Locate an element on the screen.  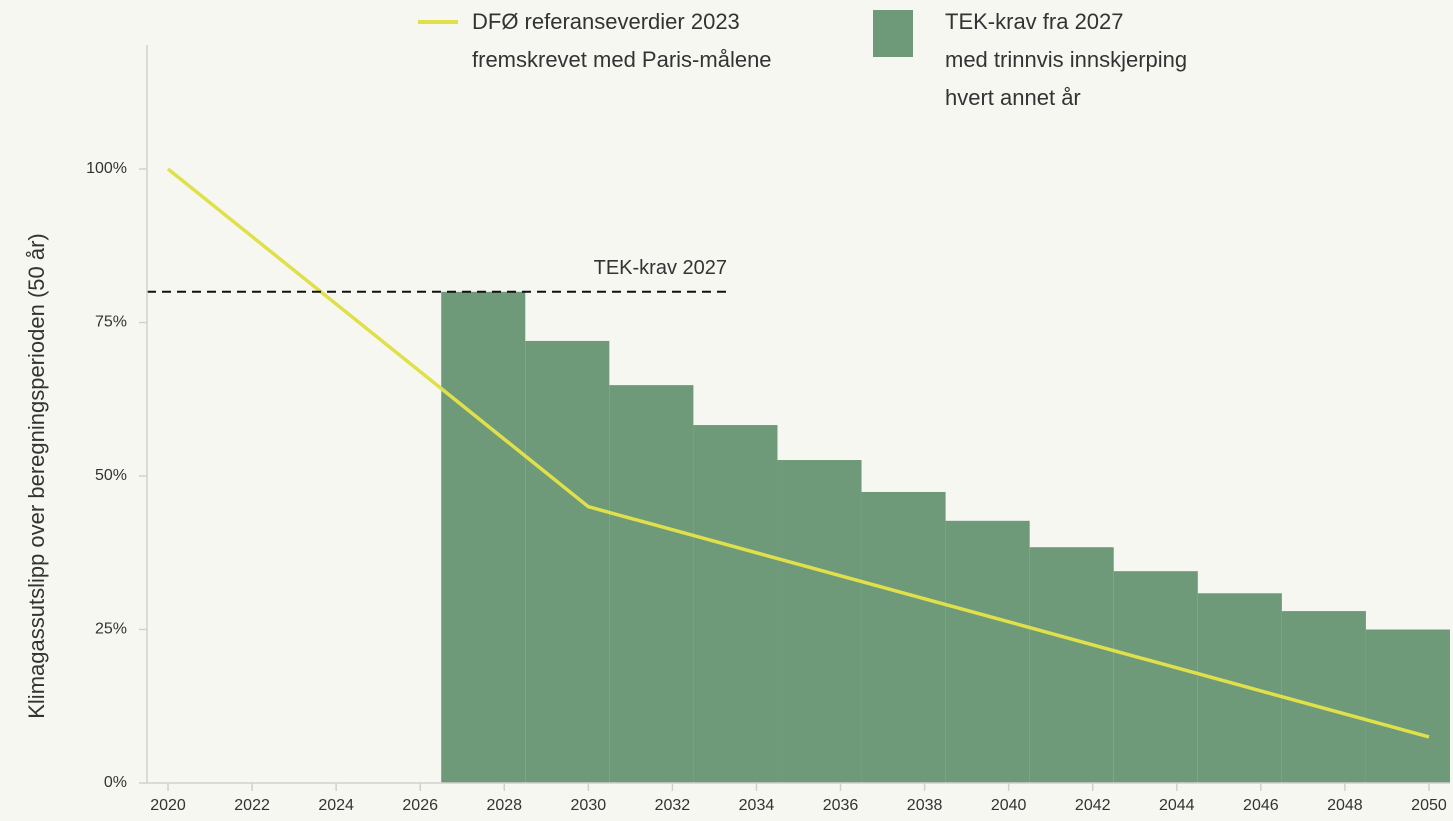
x-tick-label: 2042 is located at coordinates (1093, 805).